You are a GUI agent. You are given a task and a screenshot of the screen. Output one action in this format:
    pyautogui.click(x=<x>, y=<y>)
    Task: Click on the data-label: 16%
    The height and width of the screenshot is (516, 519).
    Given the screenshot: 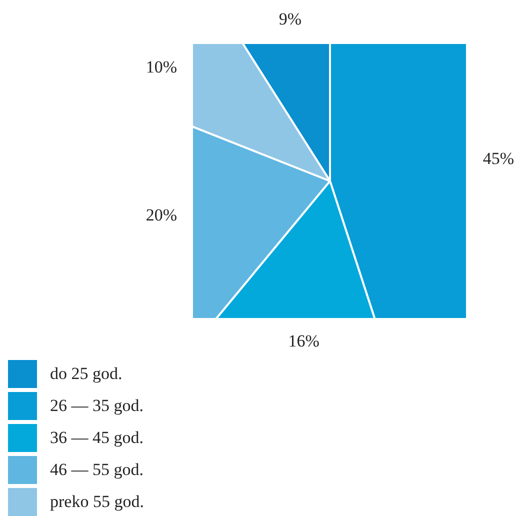 What is the action you would take?
    pyautogui.click(x=304, y=340)
    